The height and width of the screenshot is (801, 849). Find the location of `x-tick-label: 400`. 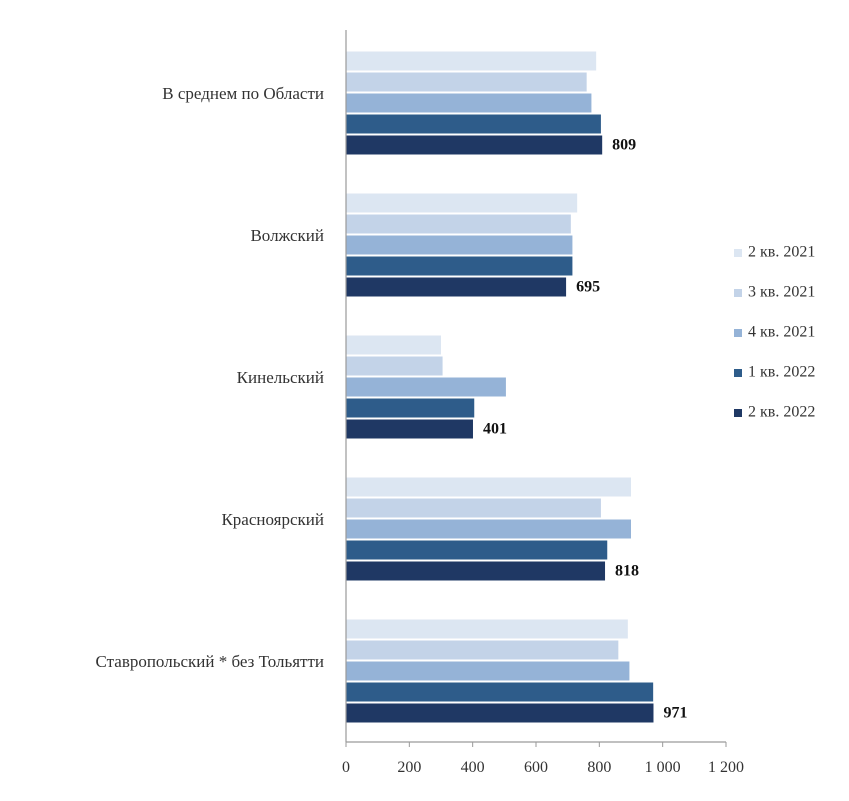

x-tick-label: 400 is located at coordinates (473, 767).